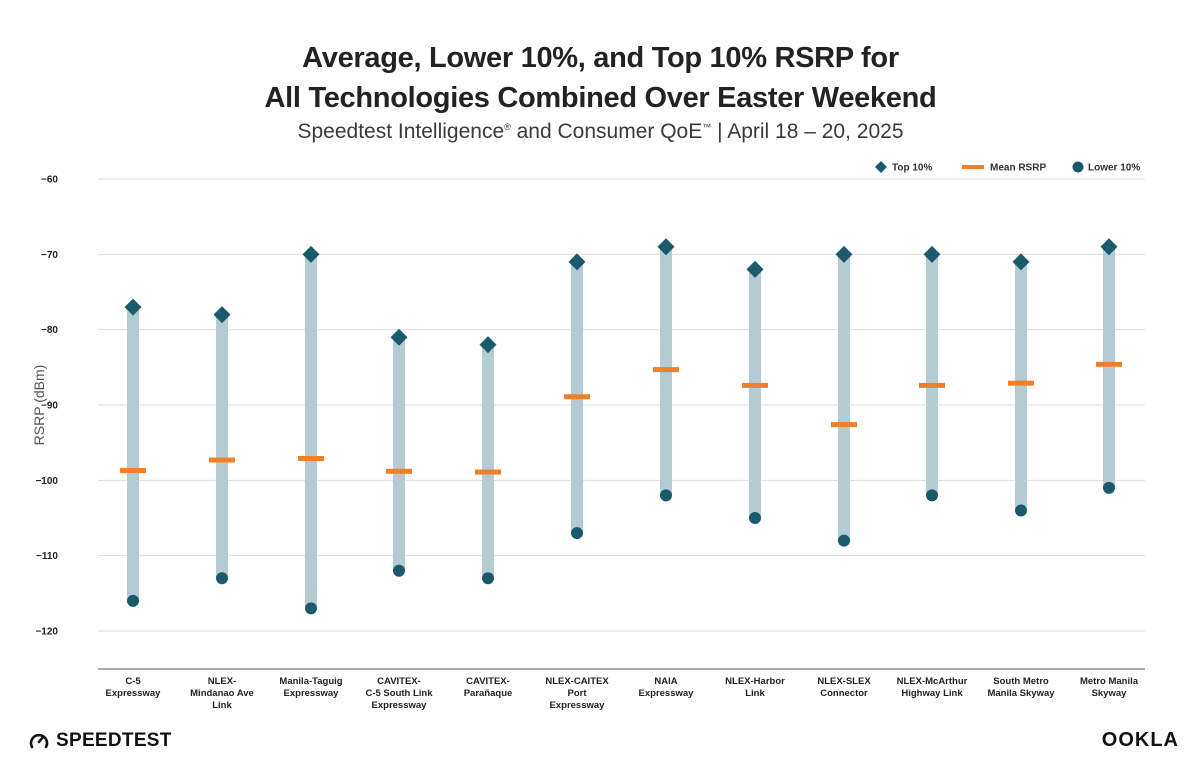 Image resolution: width=1201 pixels, height=784 pixels. What do you see at coordinates (49, 330) in the screenshot?
I see `y-tick-label: −80` at bounding box center [49, 330].